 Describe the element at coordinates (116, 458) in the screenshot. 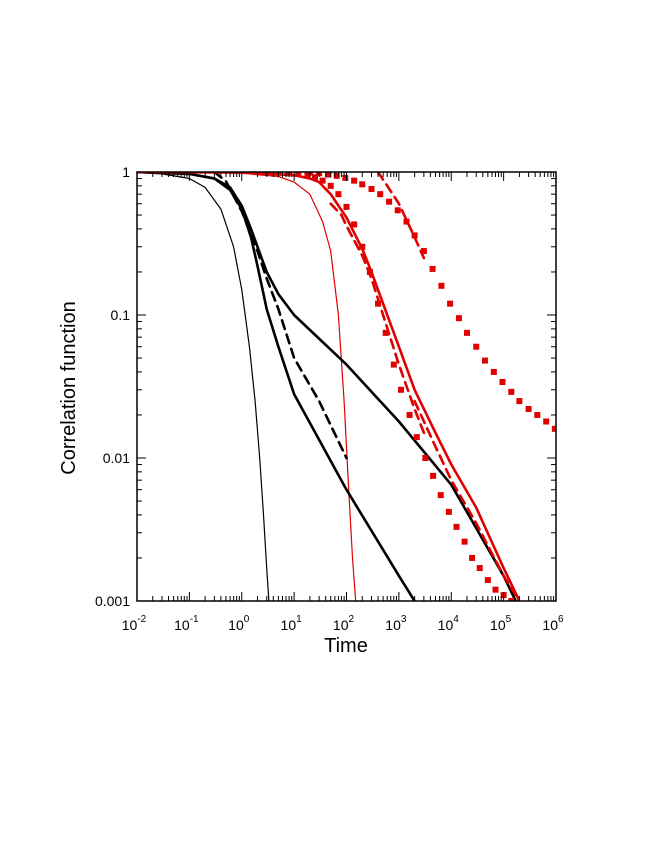

I see `y-tick-label: 0.01` at that location.